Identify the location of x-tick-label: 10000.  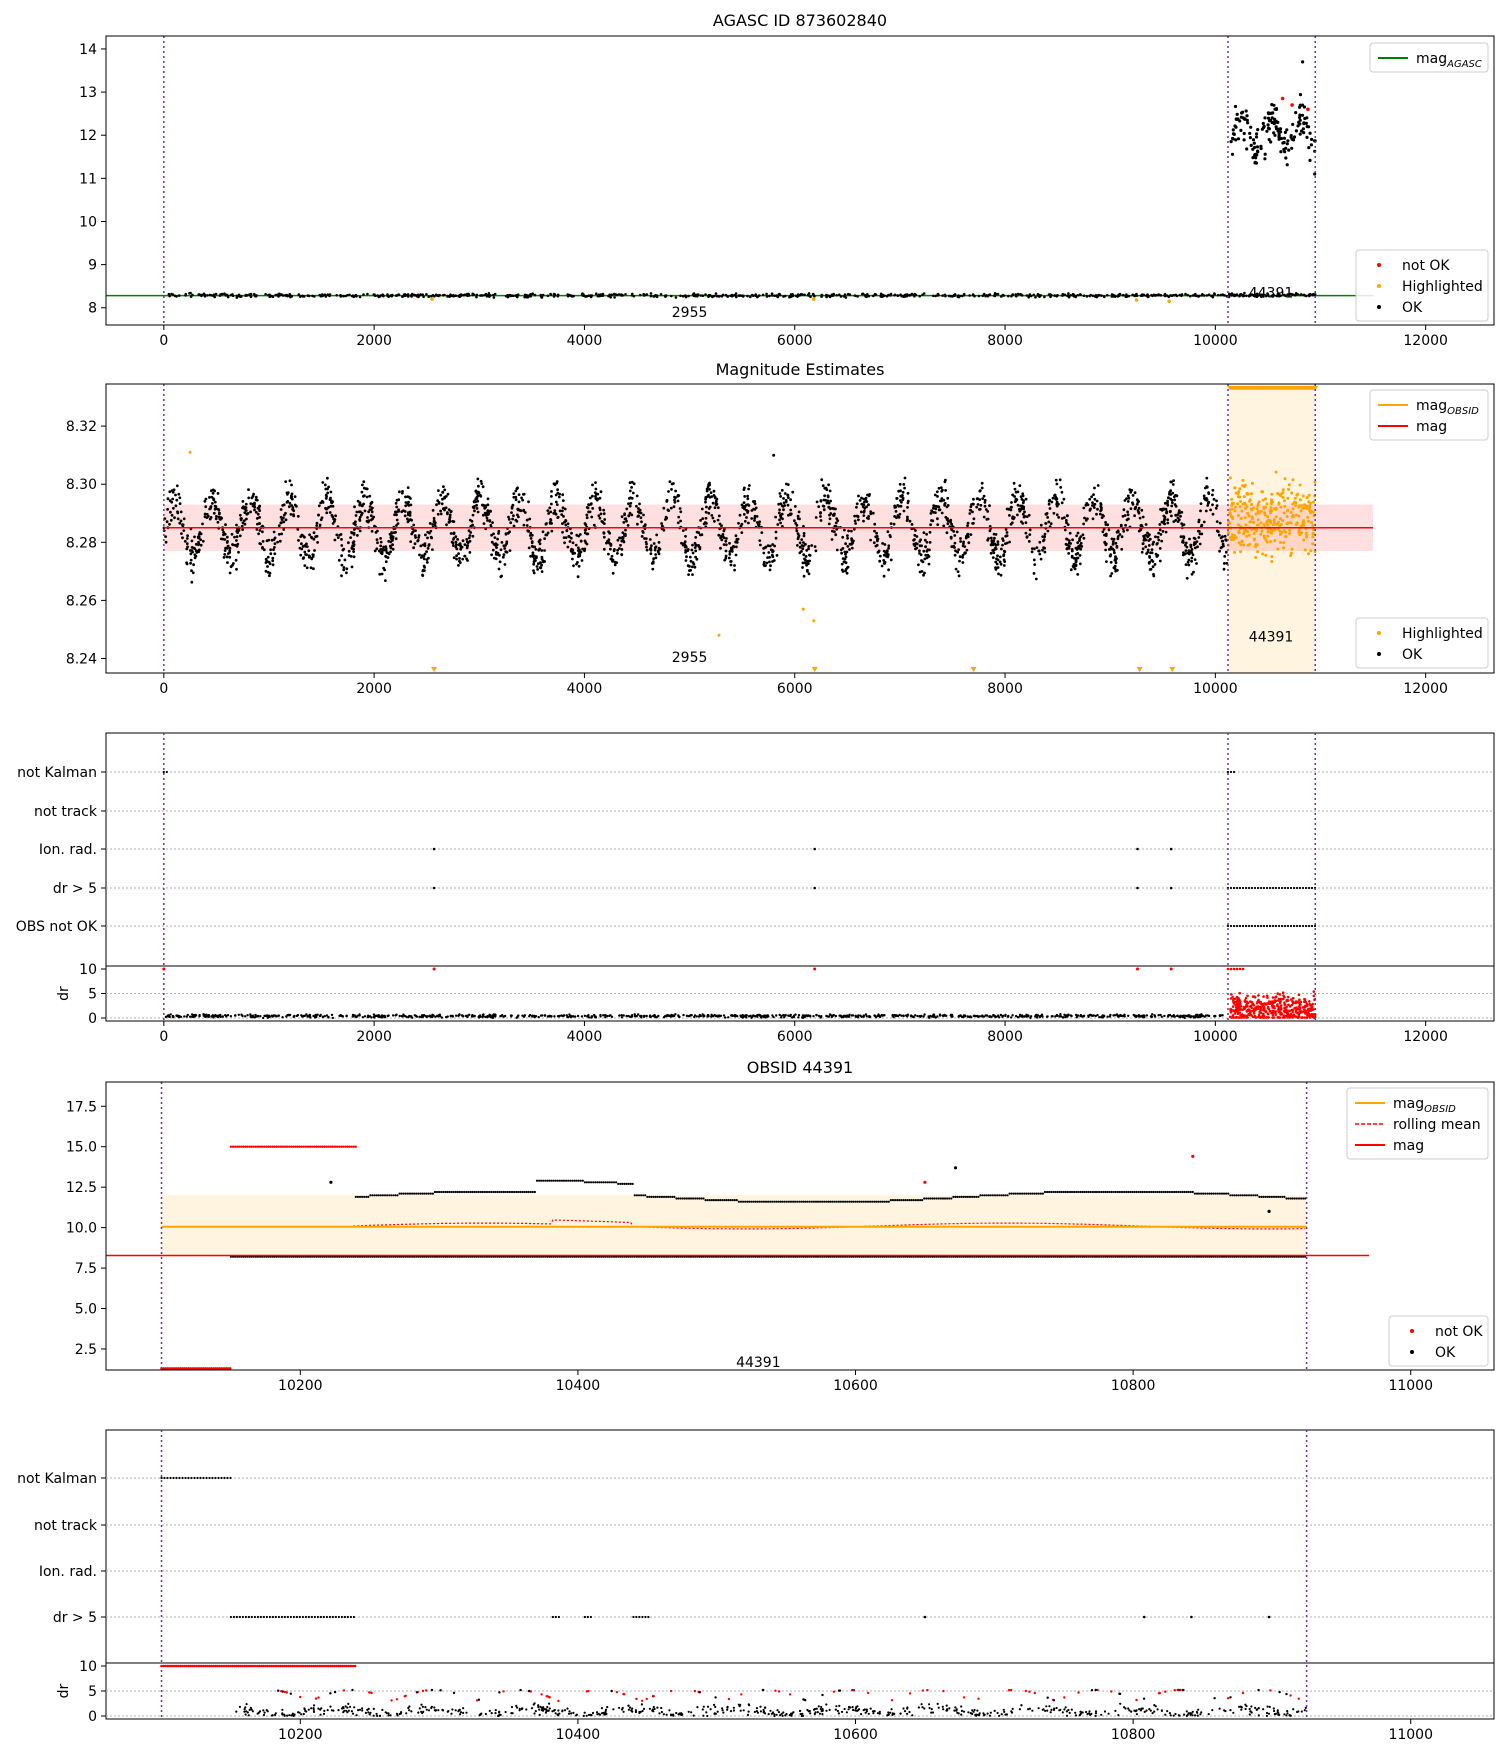
(1215, 1037).